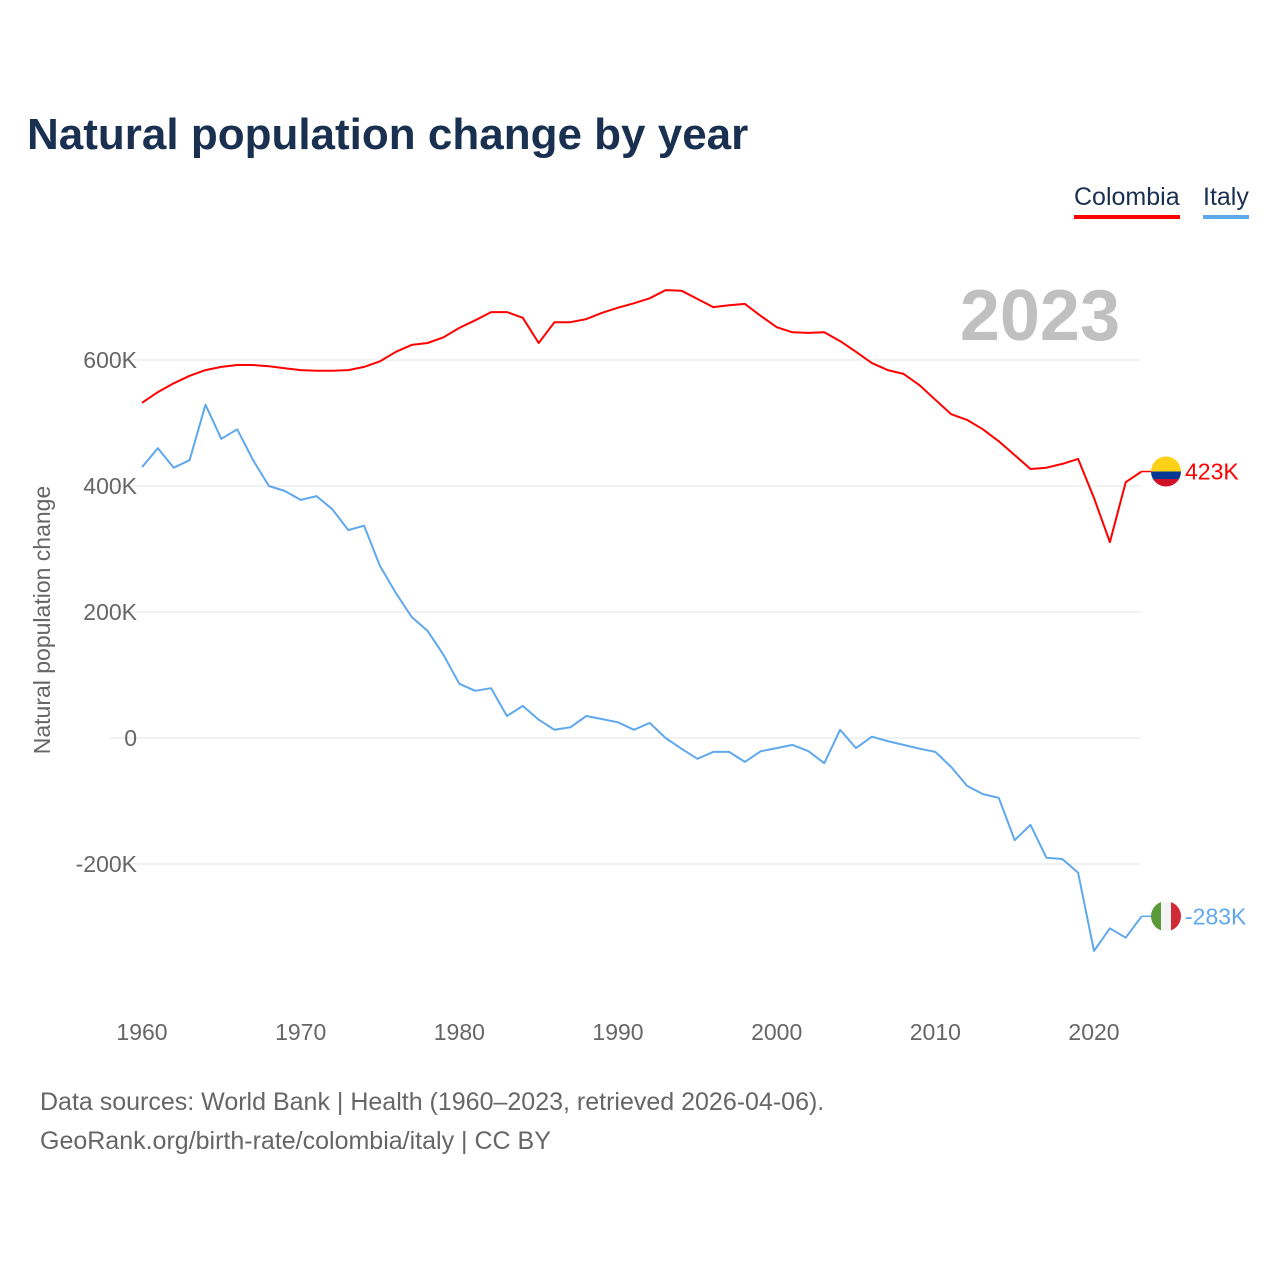 The width and height of the screenshot is (1280, 1280). Describe the element at coordinates (1127, 201) in the screenshot. I see `legend-colombia: Colombia` at that location.